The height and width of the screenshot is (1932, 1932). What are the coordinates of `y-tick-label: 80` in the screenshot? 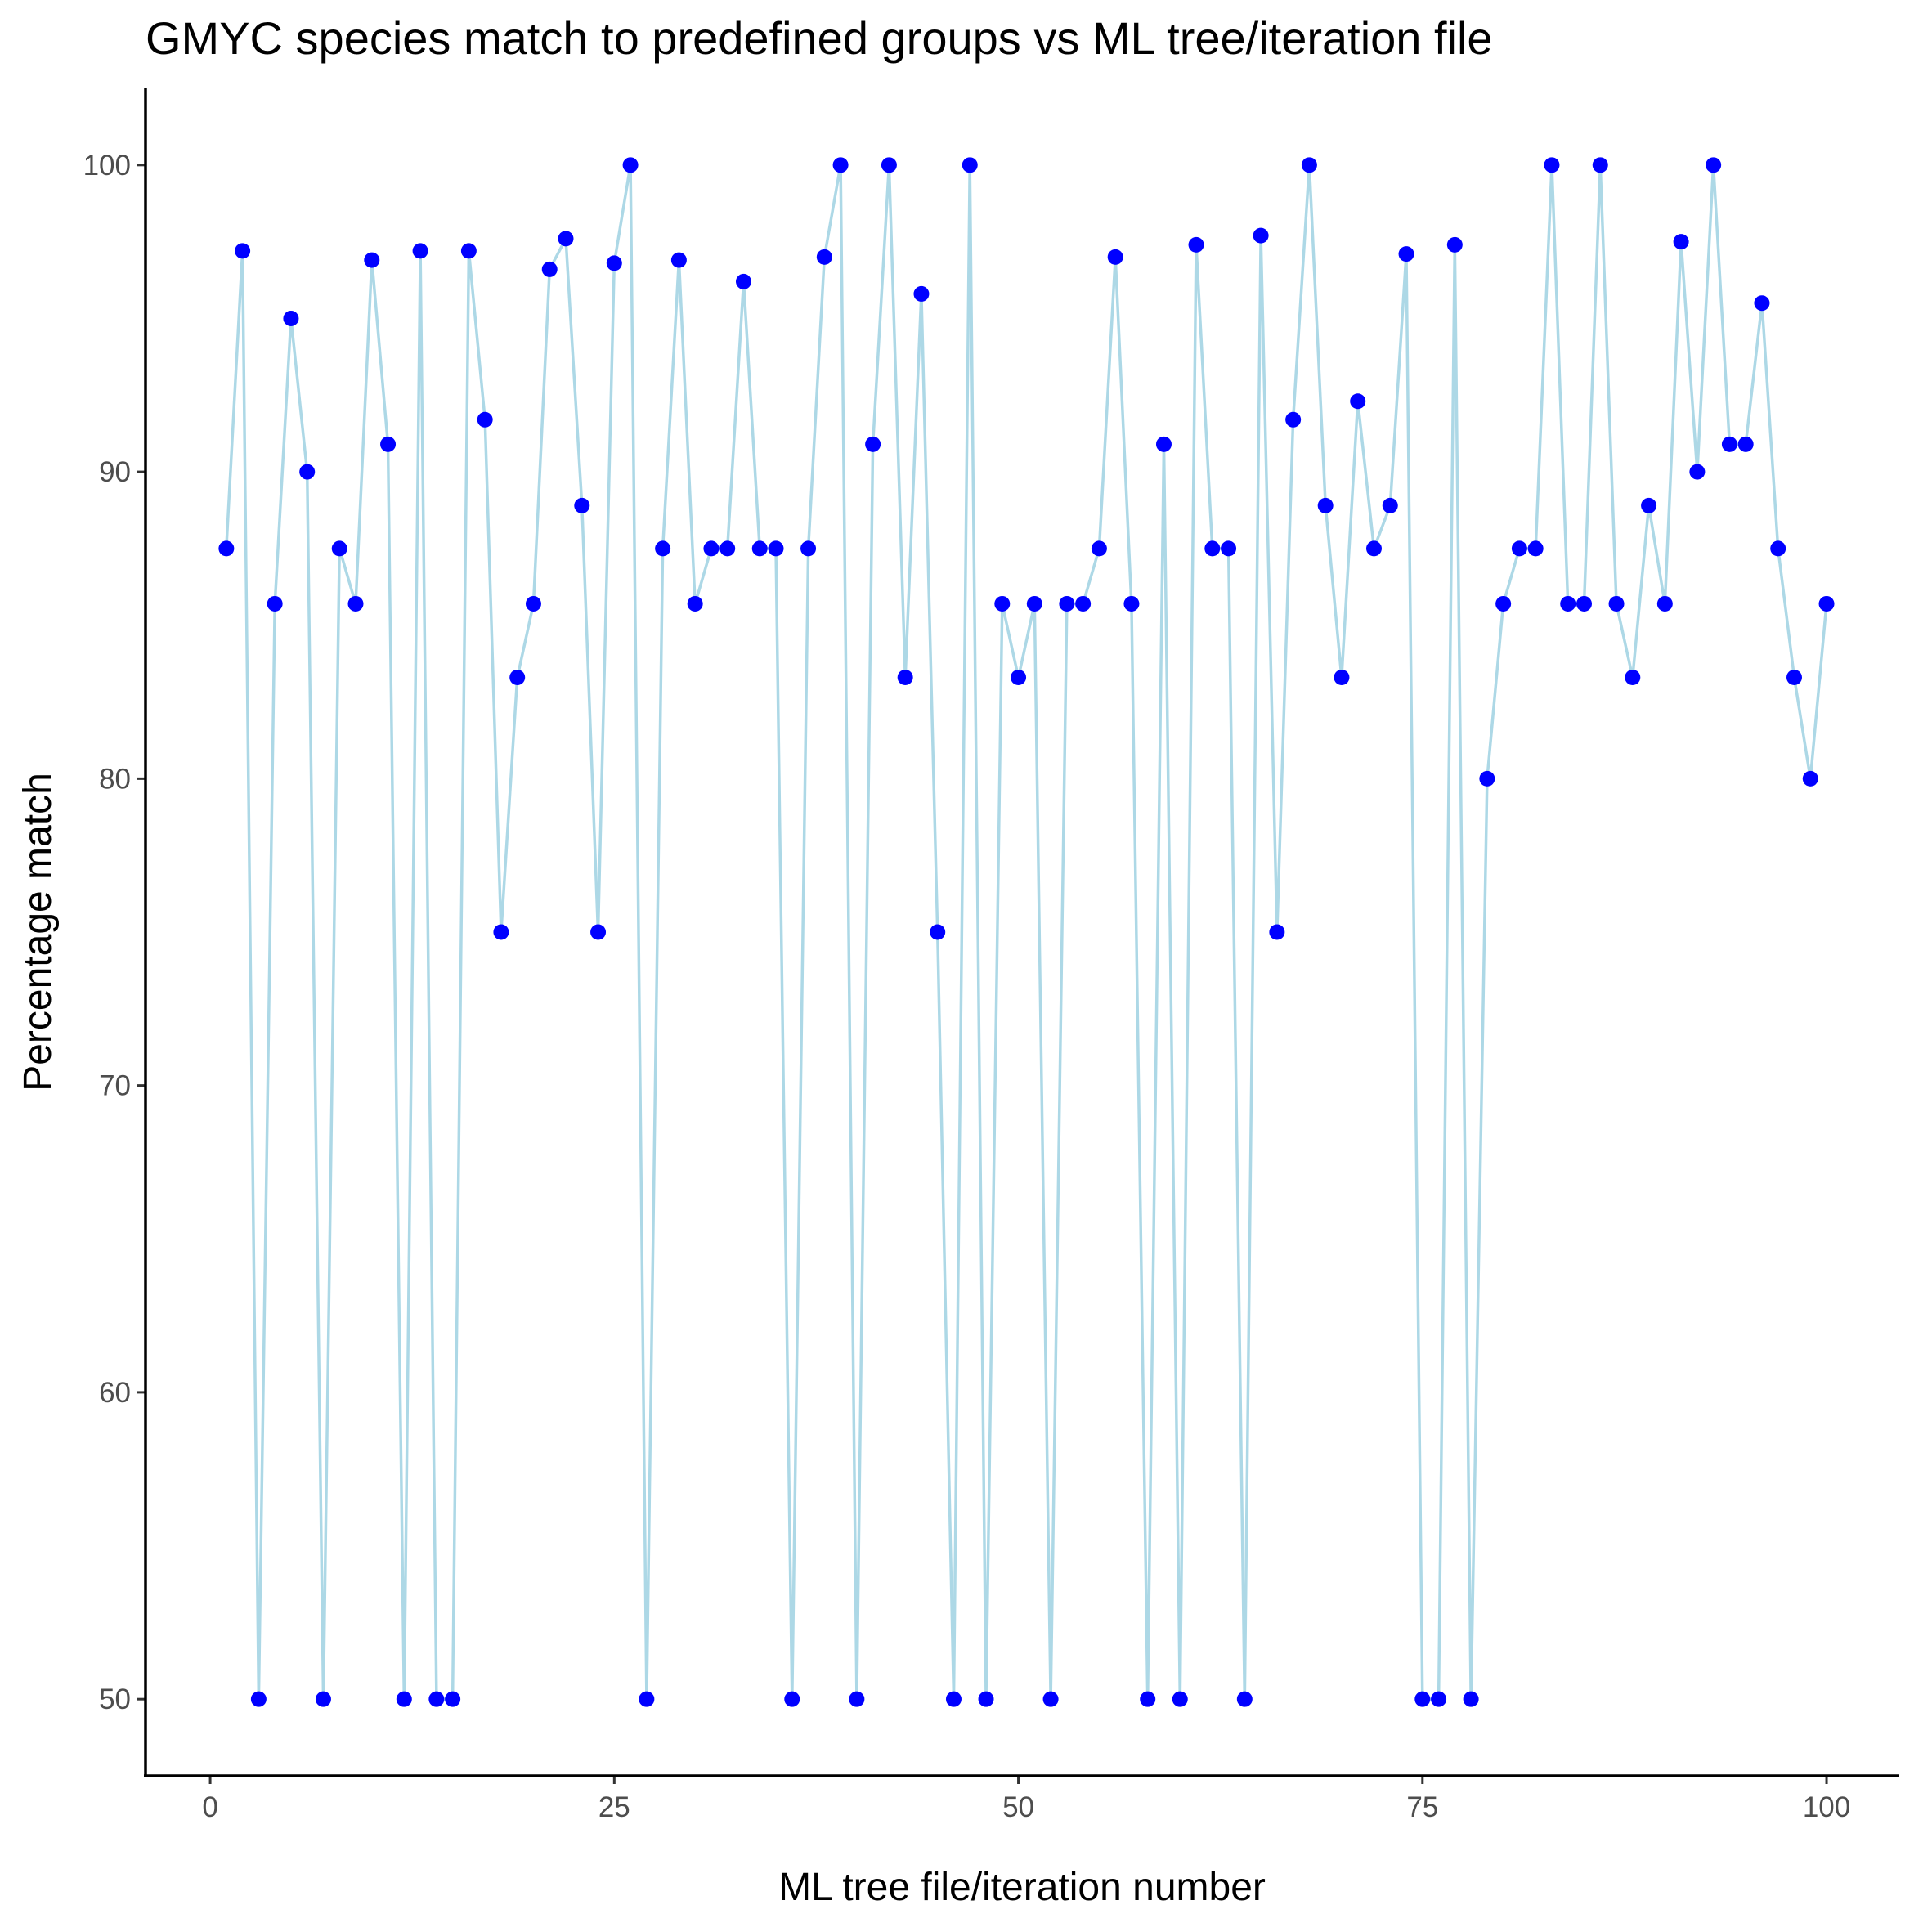 It's located at (115, 779).